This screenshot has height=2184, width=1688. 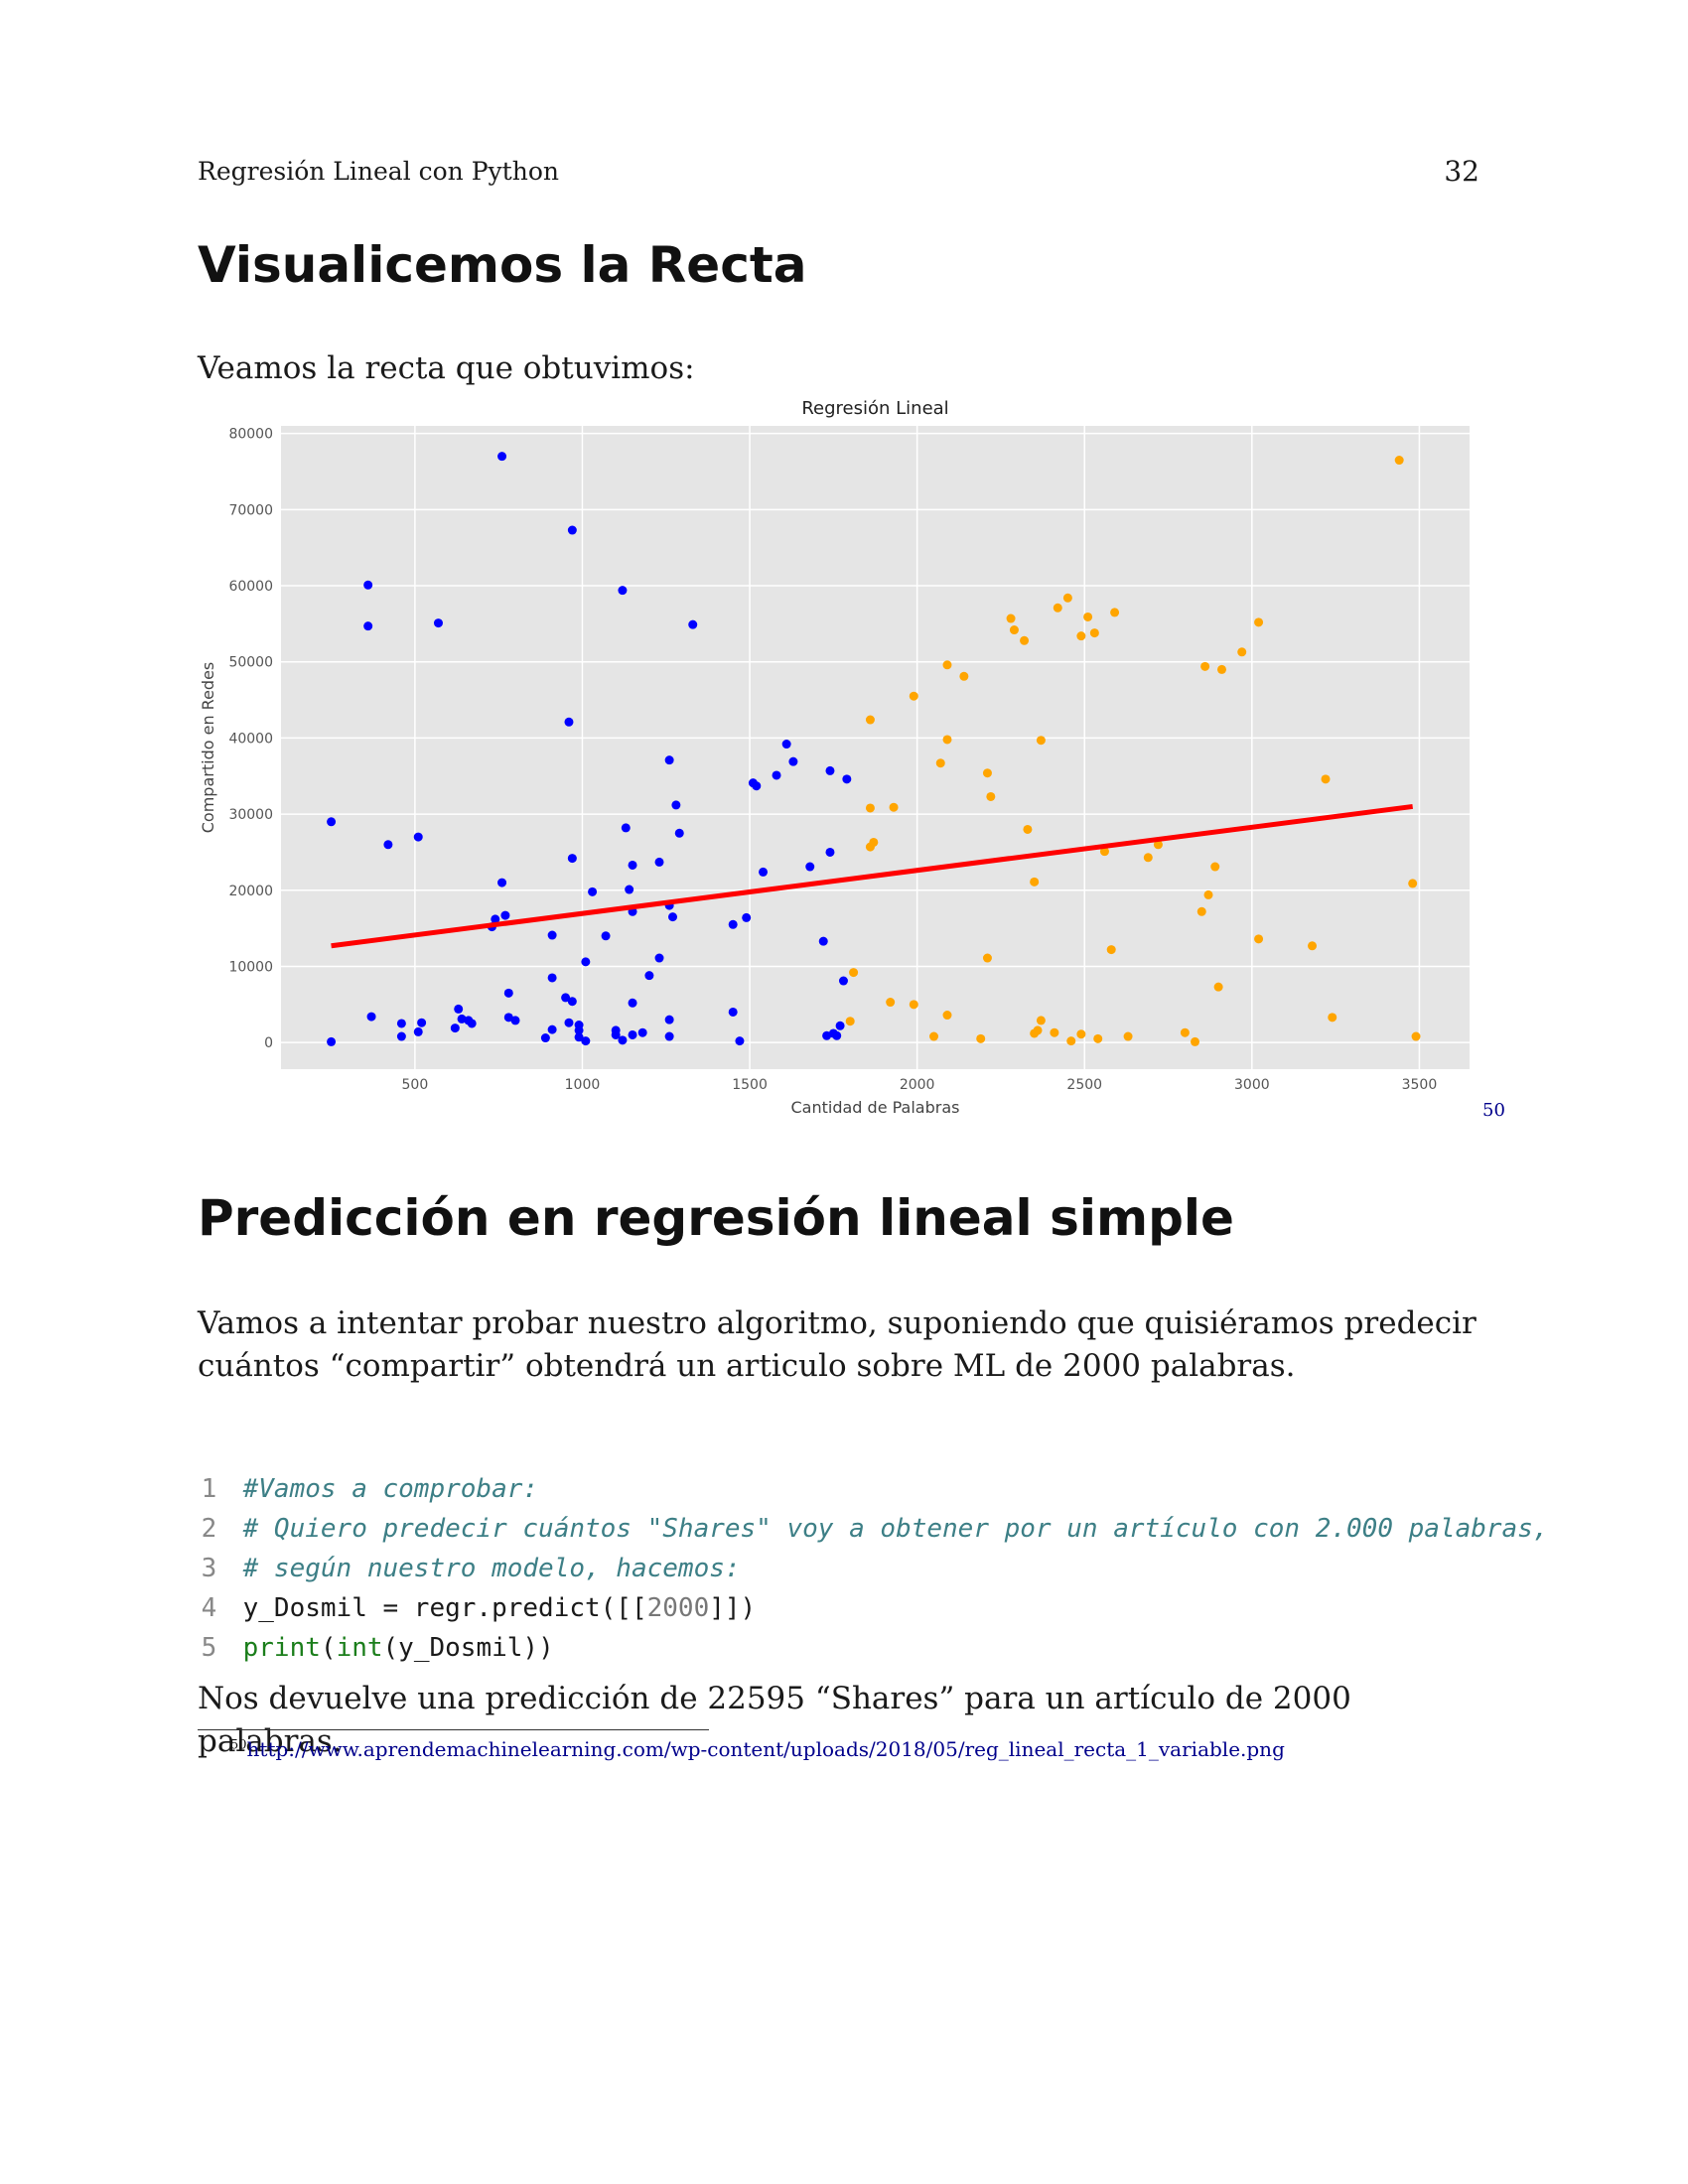 I want to click on running-title: Regresión Lineal con Python, so click(x=378, y=171).